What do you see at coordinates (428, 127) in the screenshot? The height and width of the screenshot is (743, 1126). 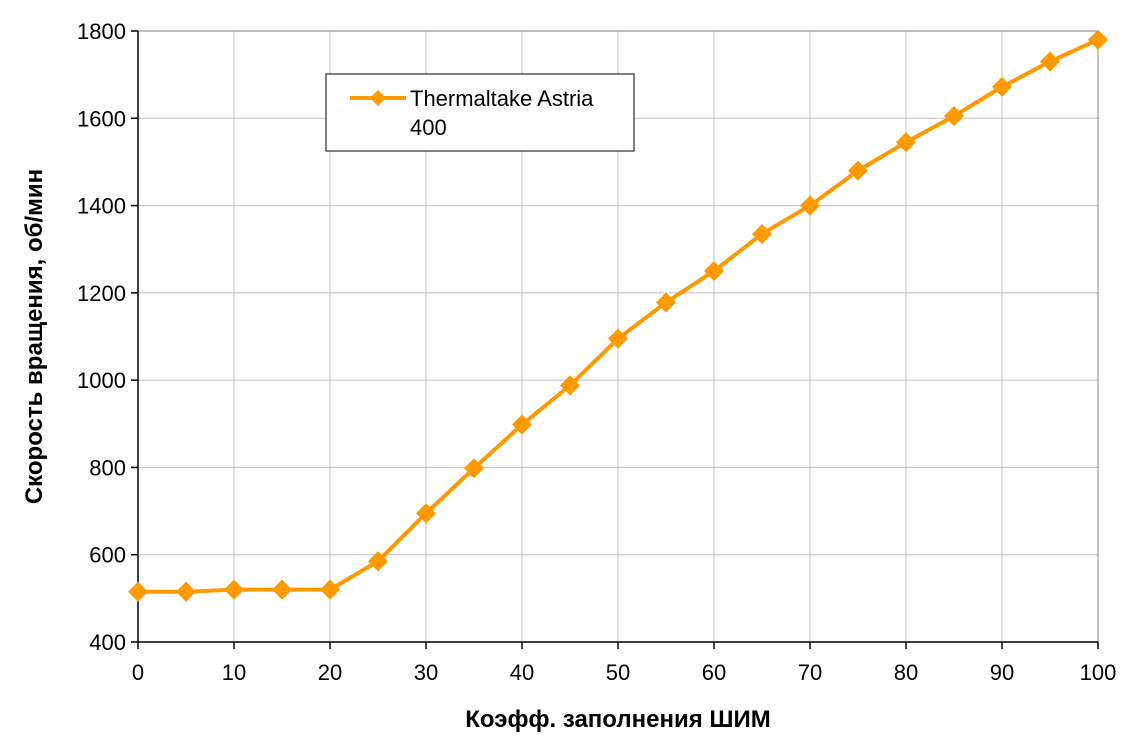 I see `legend-label-line-2: 400` at bounding box center [428, 127].